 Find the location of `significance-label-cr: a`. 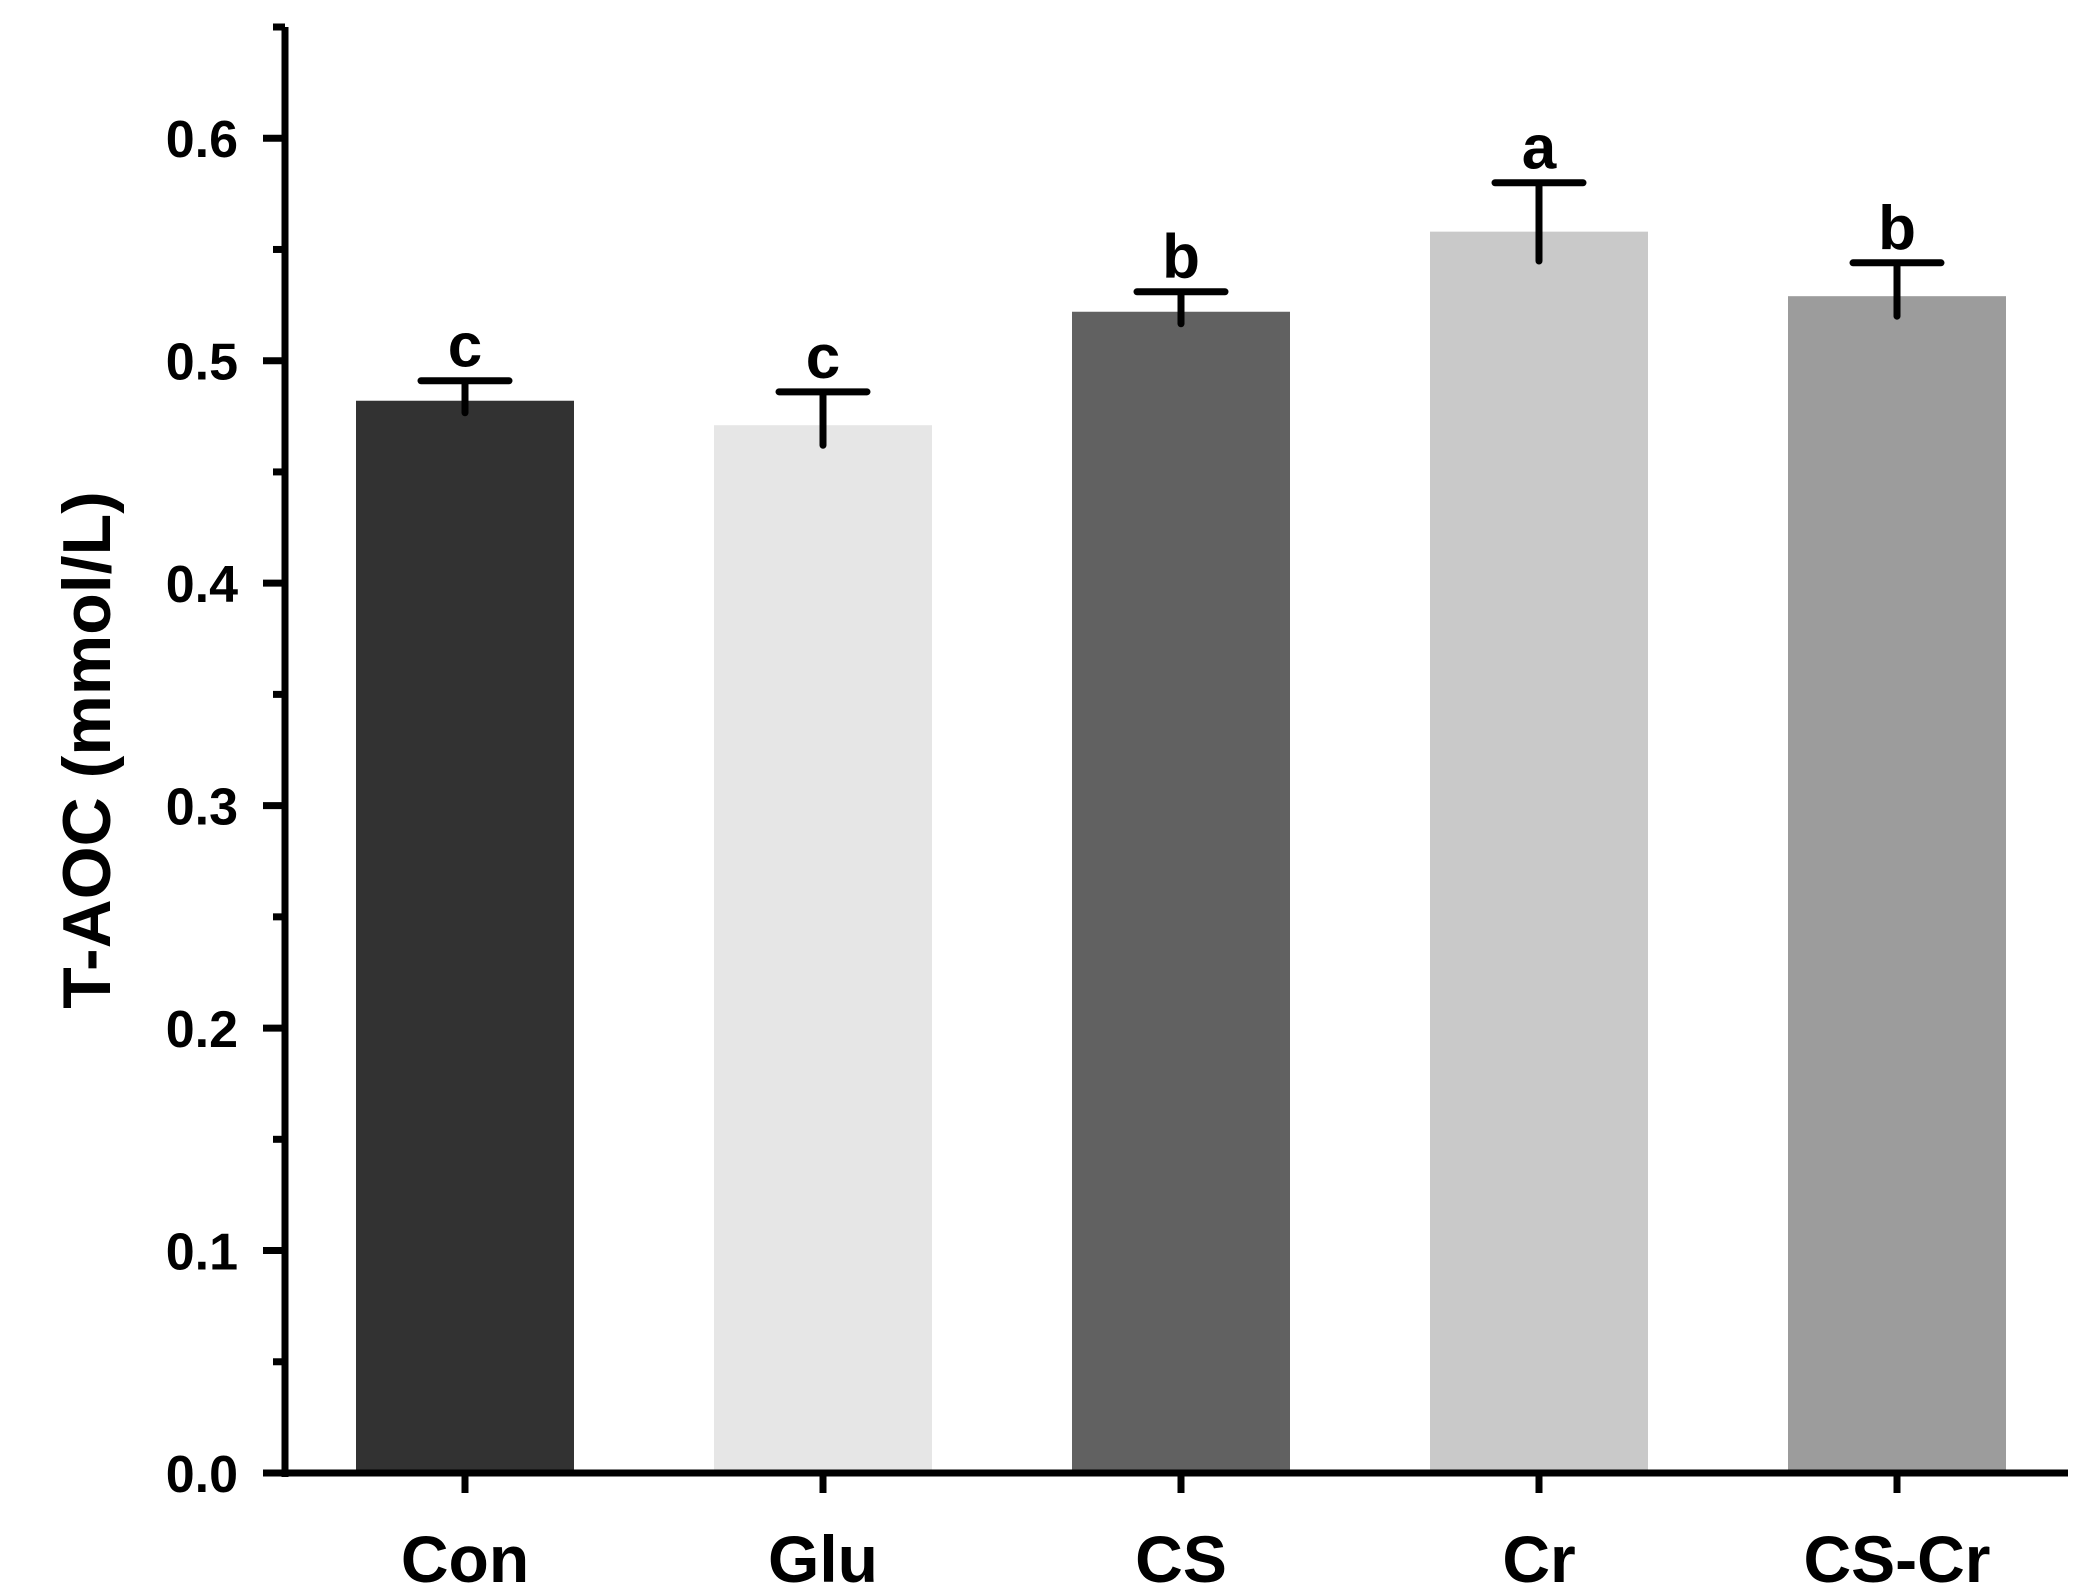

significance-label-cr: a is located at coordinates (1539, 148).